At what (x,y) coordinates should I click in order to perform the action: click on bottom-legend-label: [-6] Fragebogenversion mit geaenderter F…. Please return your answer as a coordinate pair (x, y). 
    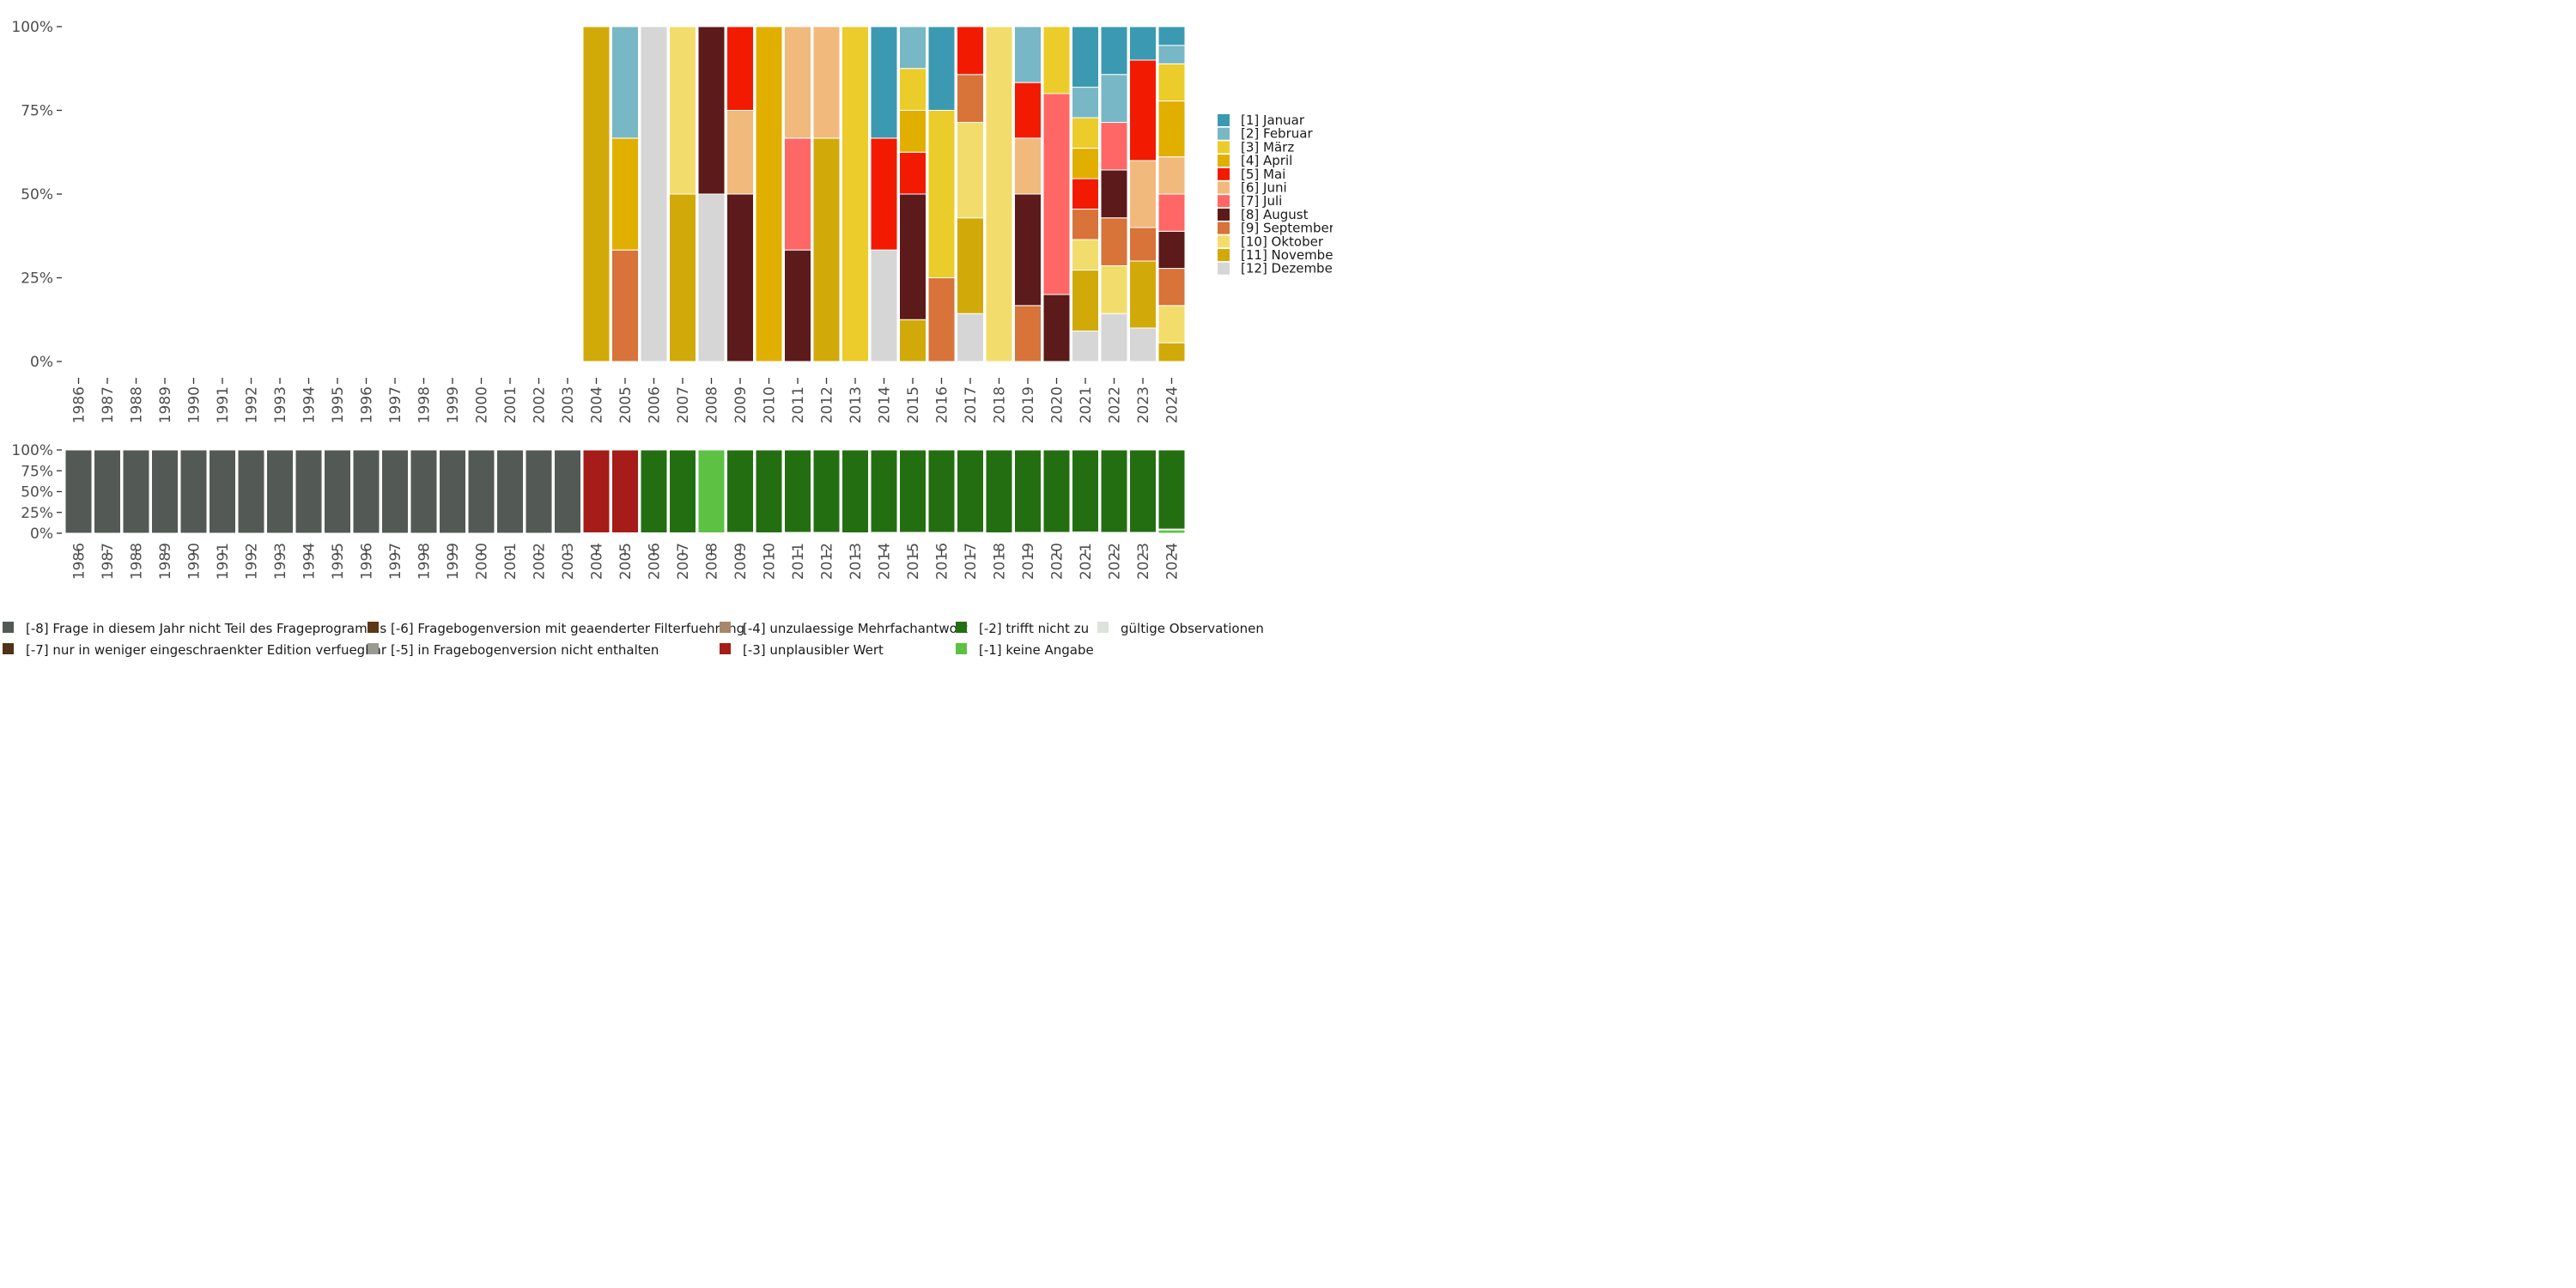
    Looking at the image, I should click on (567, 629).